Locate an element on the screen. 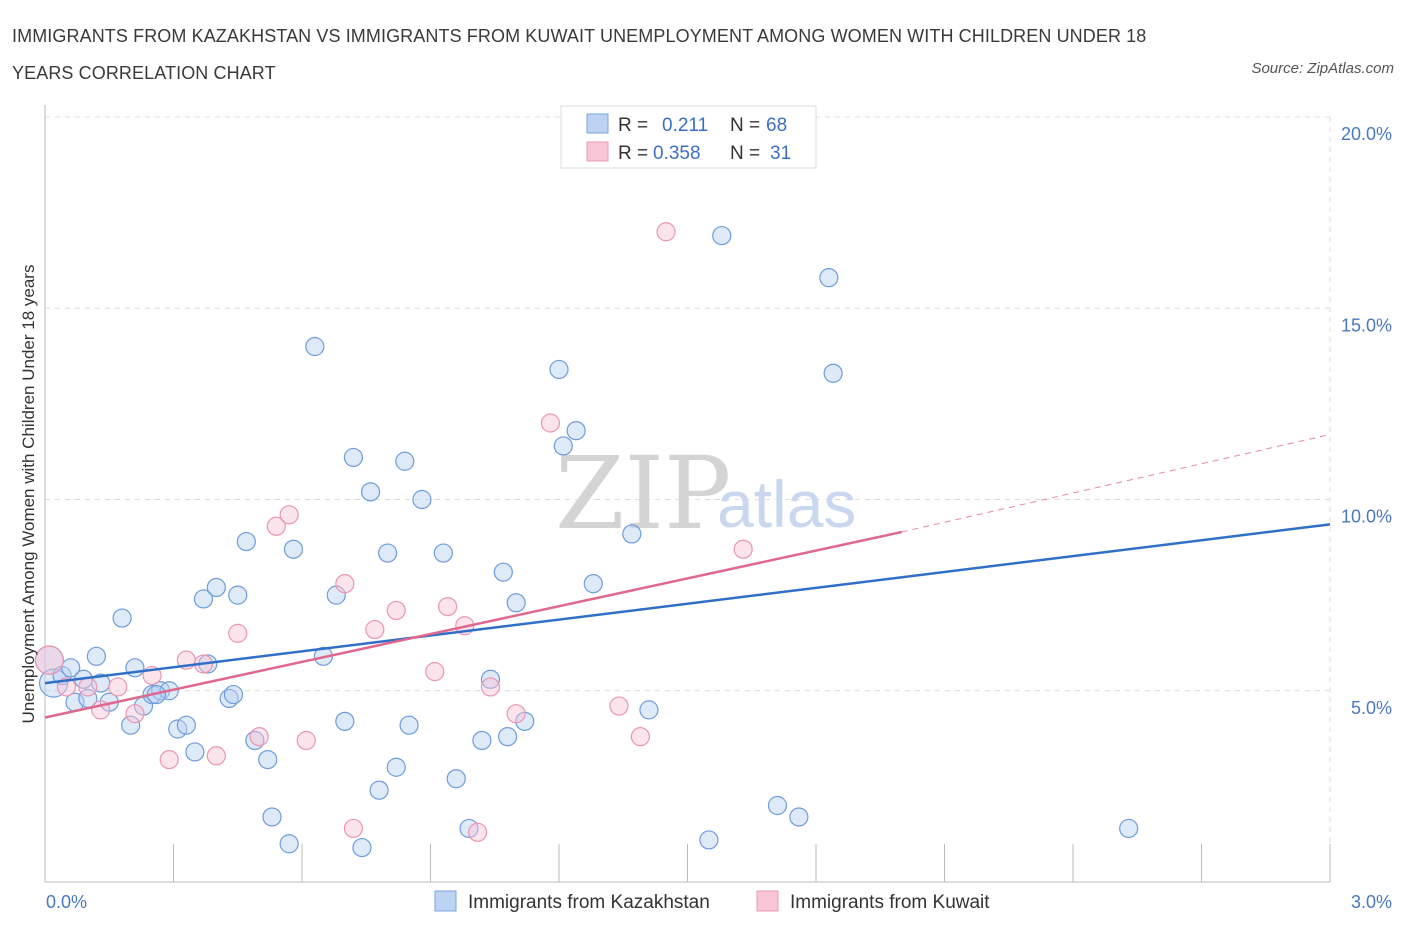 The width and height of the screenshot is (1406, 930). legend-n-label-1: N = is located at coordinates (745, 125).